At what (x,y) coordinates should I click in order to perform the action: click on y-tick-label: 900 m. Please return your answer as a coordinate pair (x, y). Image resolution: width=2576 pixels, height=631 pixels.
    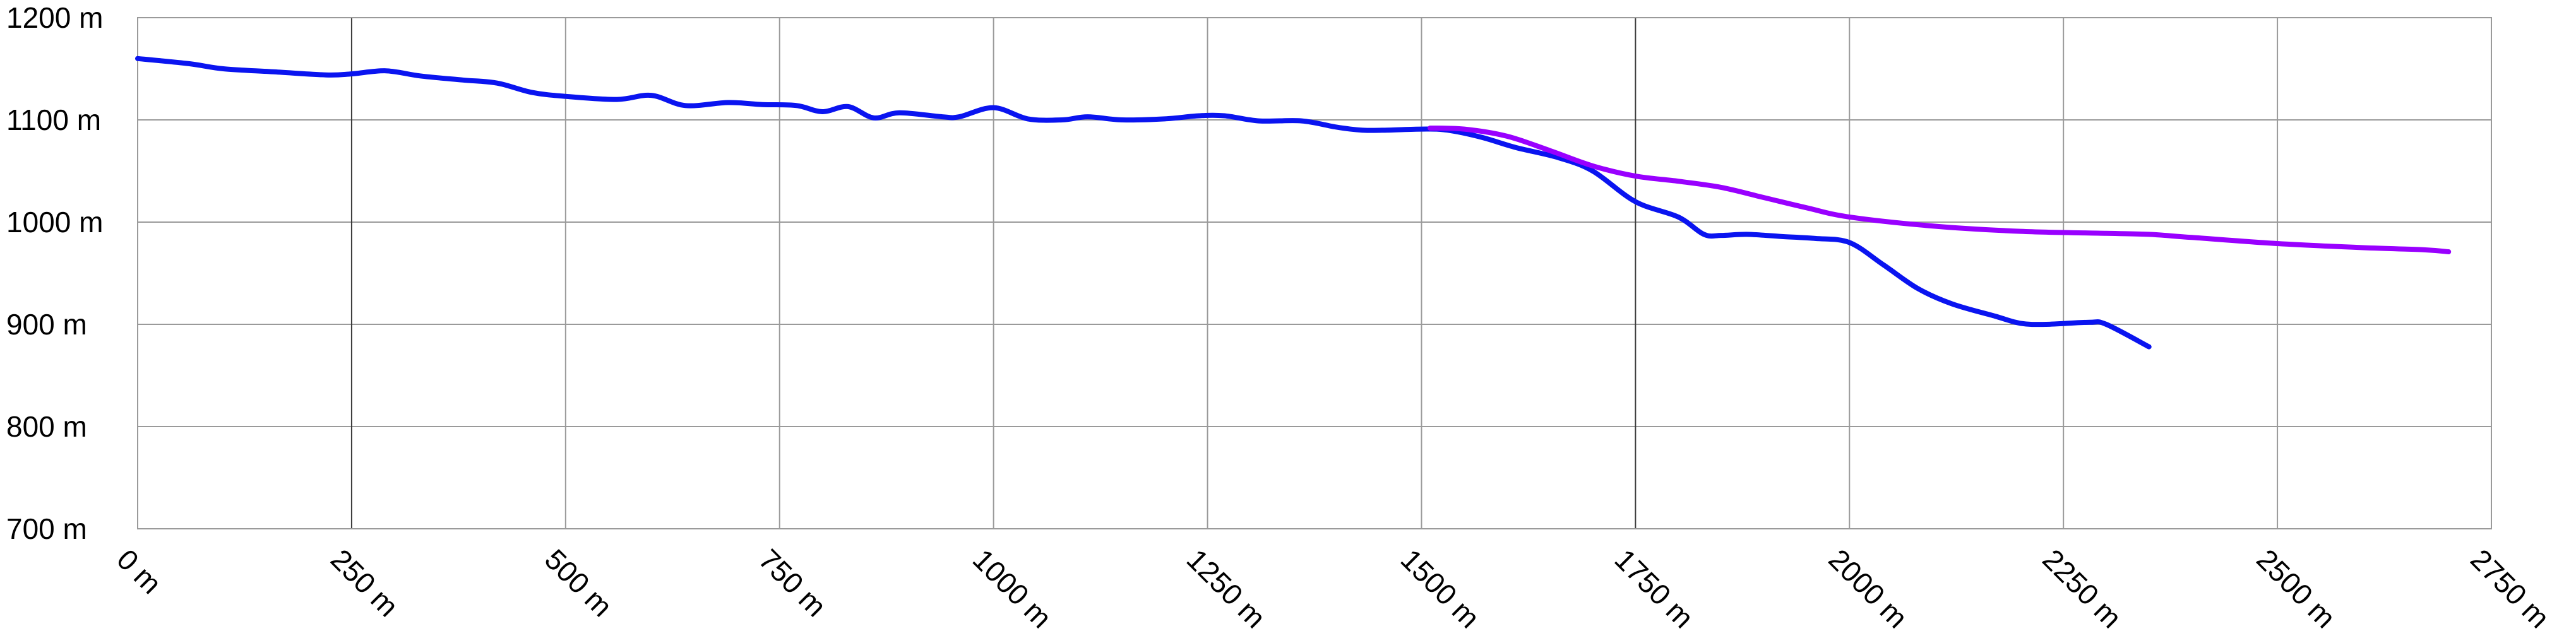
    Looking at the image, I should click on (46, 325).